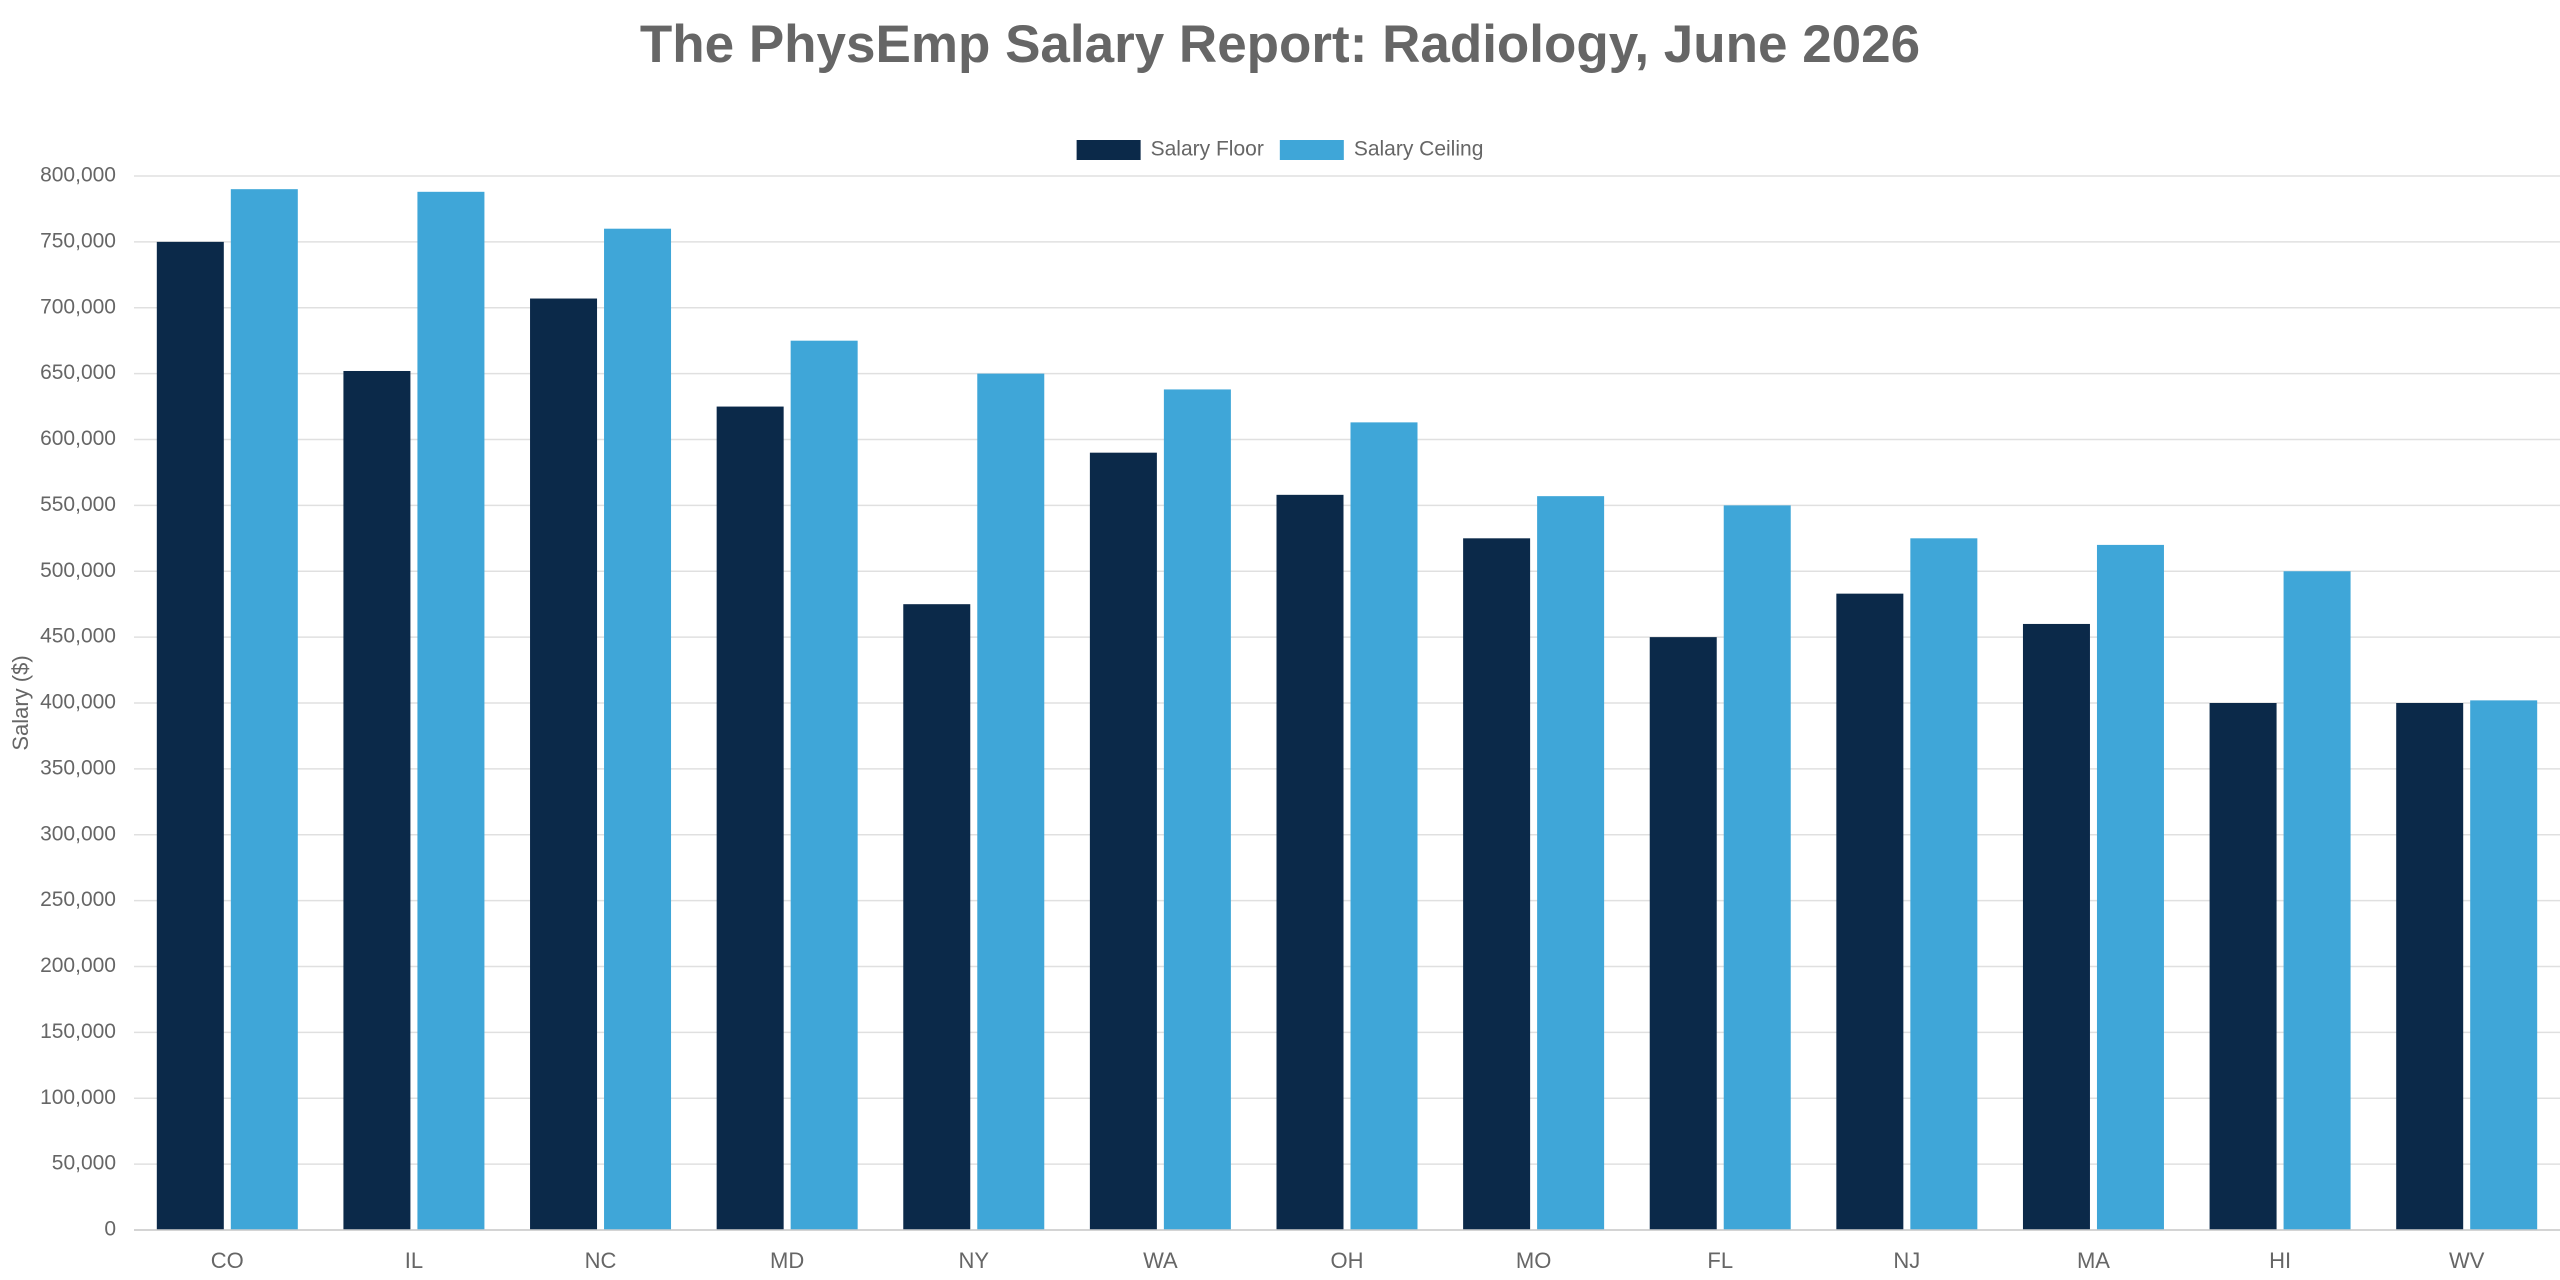  Describe the element at coordinates (78, 965) in the screenshot. I see `y-tick-label: 200,000` at that location.